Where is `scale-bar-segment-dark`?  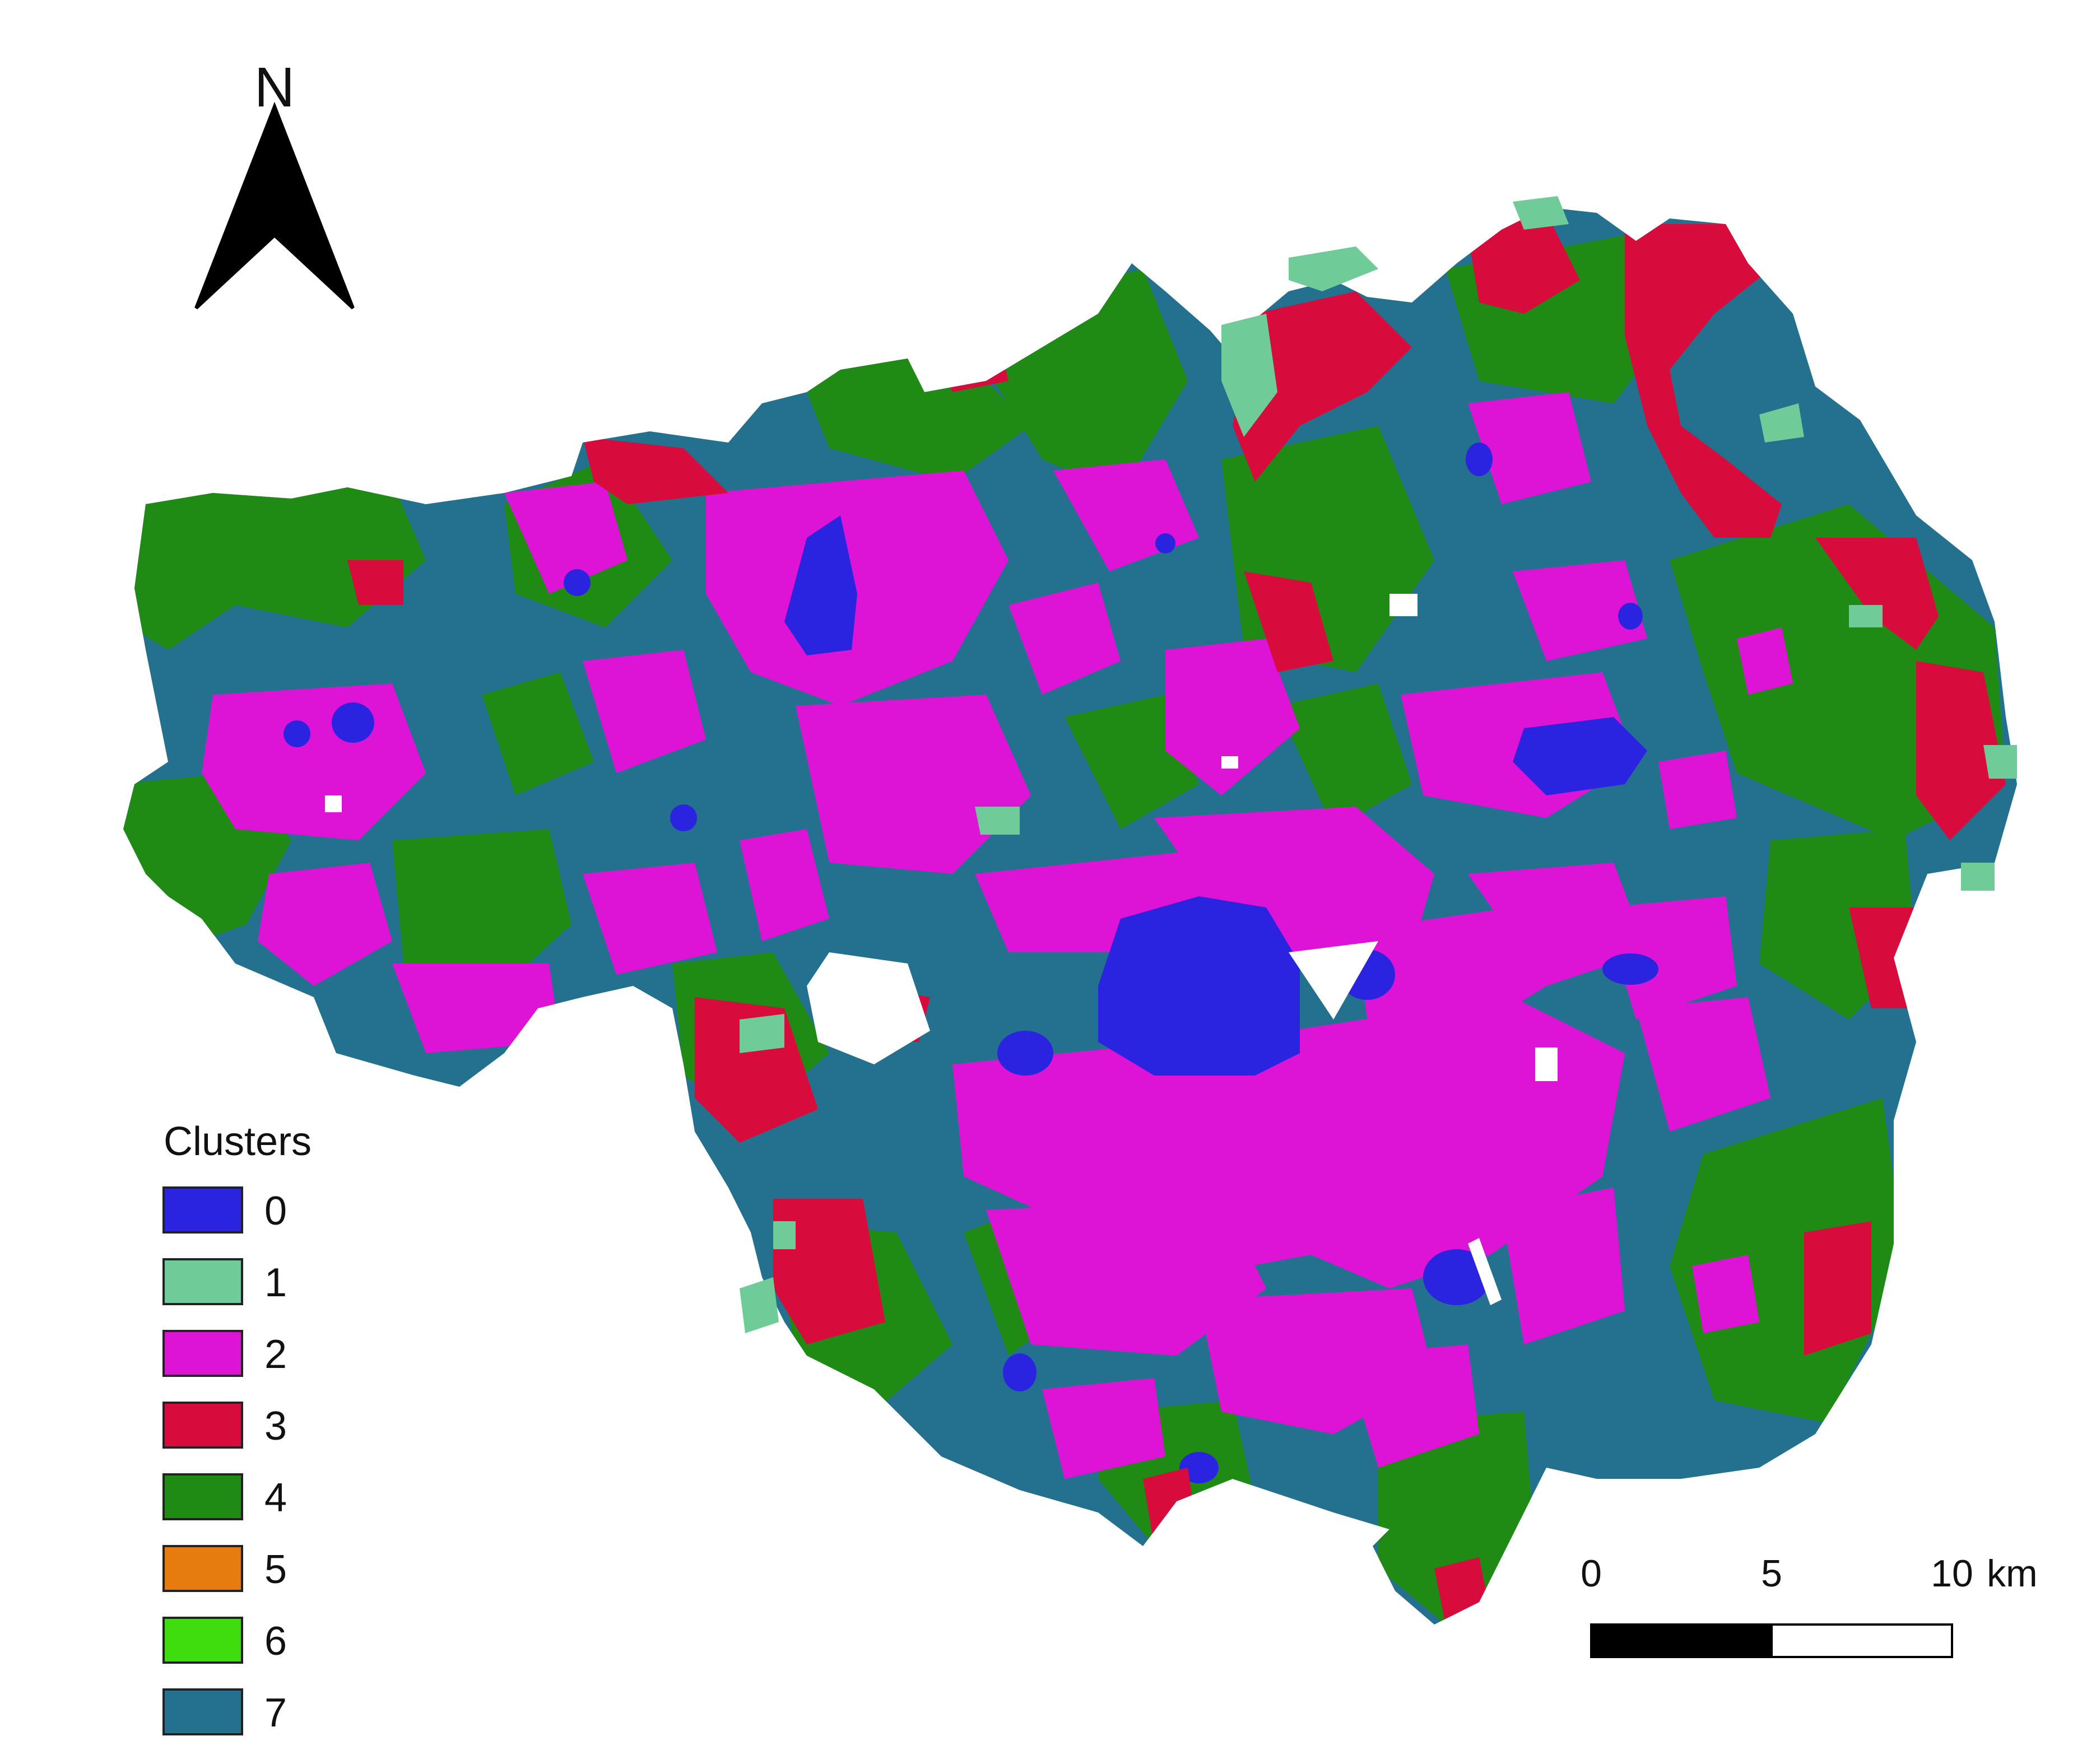 scale-bar-segment-dark is located at coordinates (1681, 1640).